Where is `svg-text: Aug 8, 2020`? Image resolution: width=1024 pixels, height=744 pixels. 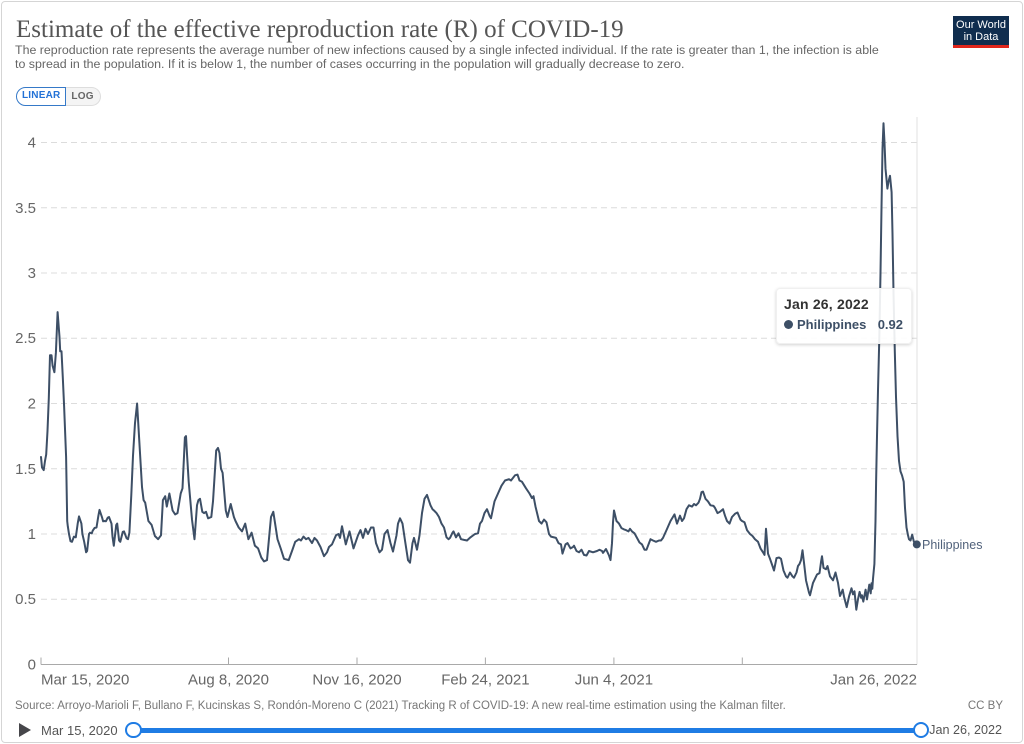 svg-text: Aug 8, 2020 is located at coordinates (228, 680).